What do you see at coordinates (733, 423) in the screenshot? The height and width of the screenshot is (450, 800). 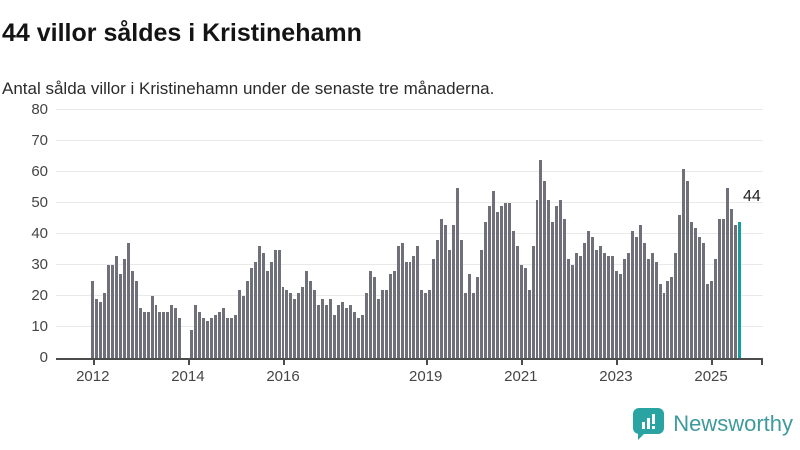 I see `brand-name: Newsworthy` at bounding box center [733, 423].